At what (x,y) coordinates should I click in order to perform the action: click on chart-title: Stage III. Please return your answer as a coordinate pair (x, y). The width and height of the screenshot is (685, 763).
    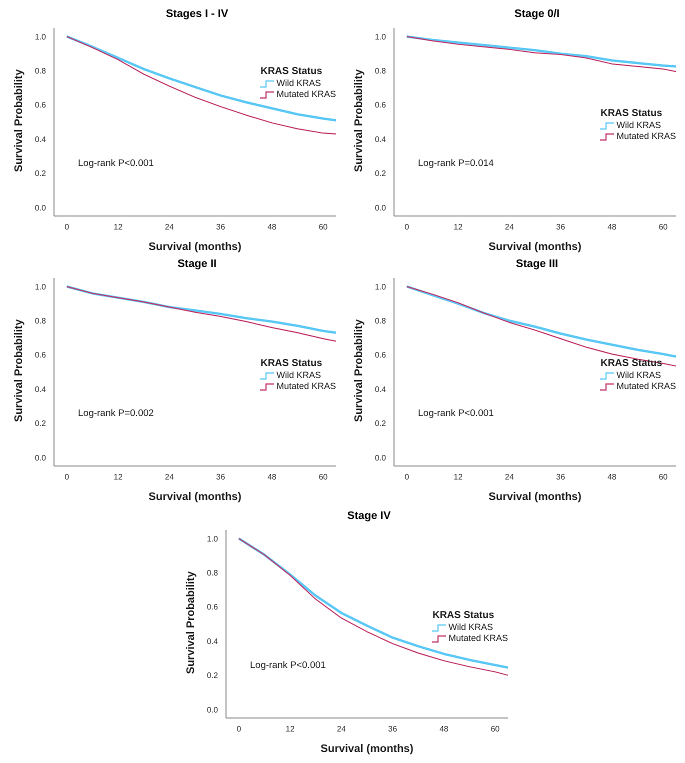
    Looking at the image, I should click on (537, 265).